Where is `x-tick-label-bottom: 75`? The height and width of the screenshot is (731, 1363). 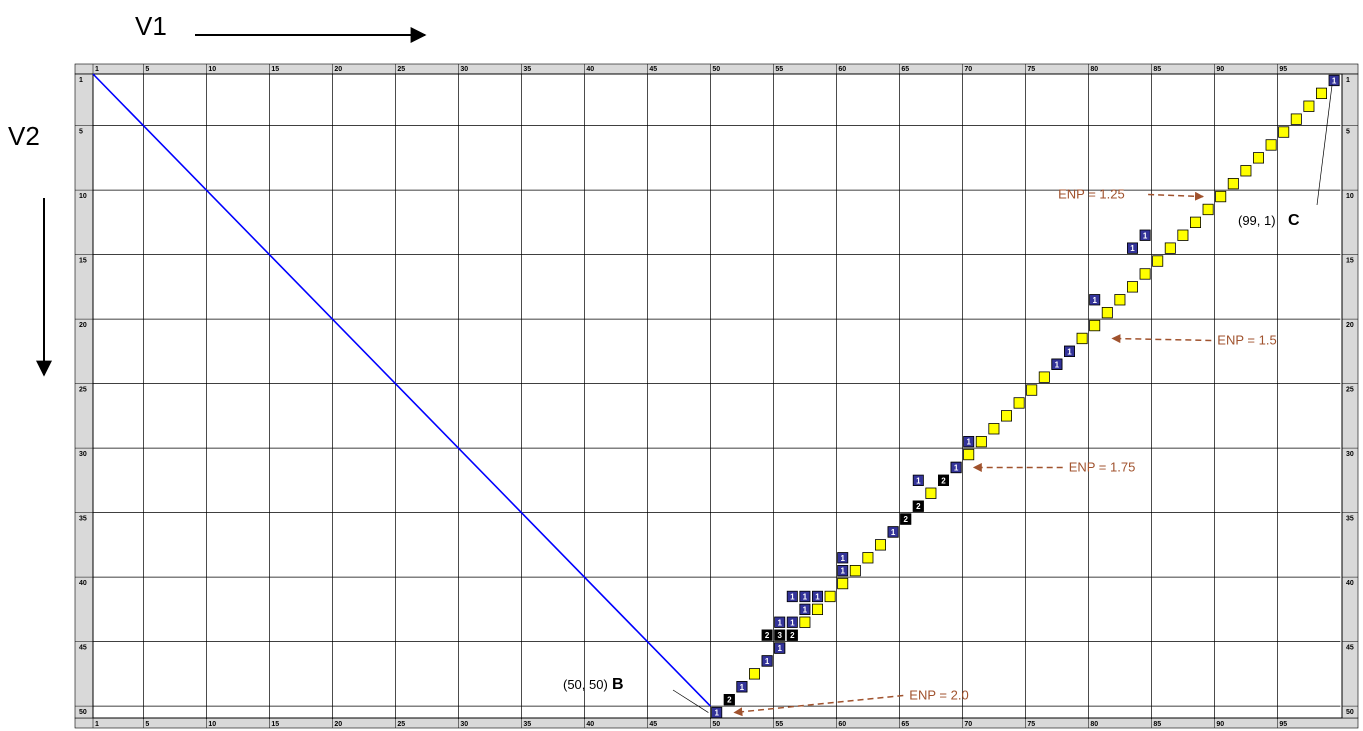 x-tick-label-bottom: 75 is located at coordinates (1031, 724).